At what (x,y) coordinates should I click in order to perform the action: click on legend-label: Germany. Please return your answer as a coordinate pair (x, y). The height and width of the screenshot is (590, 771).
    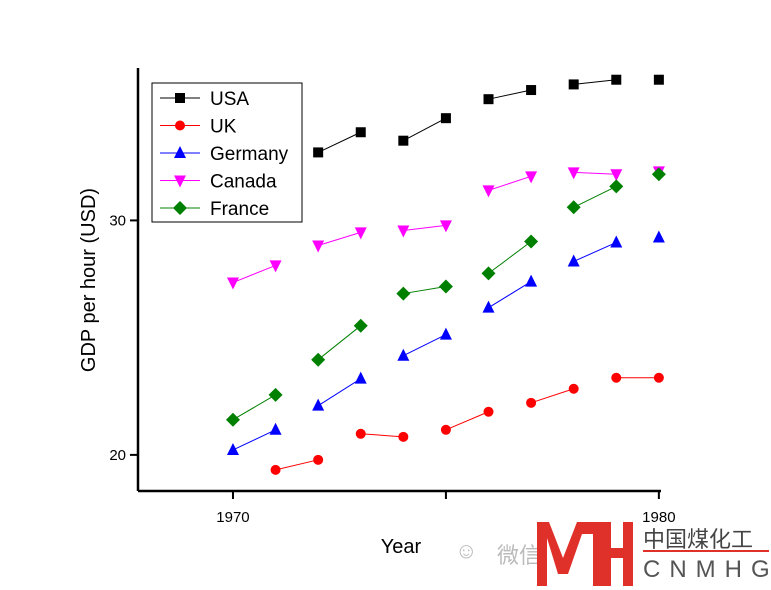
    Looking at the image, I should click on (249, 154).